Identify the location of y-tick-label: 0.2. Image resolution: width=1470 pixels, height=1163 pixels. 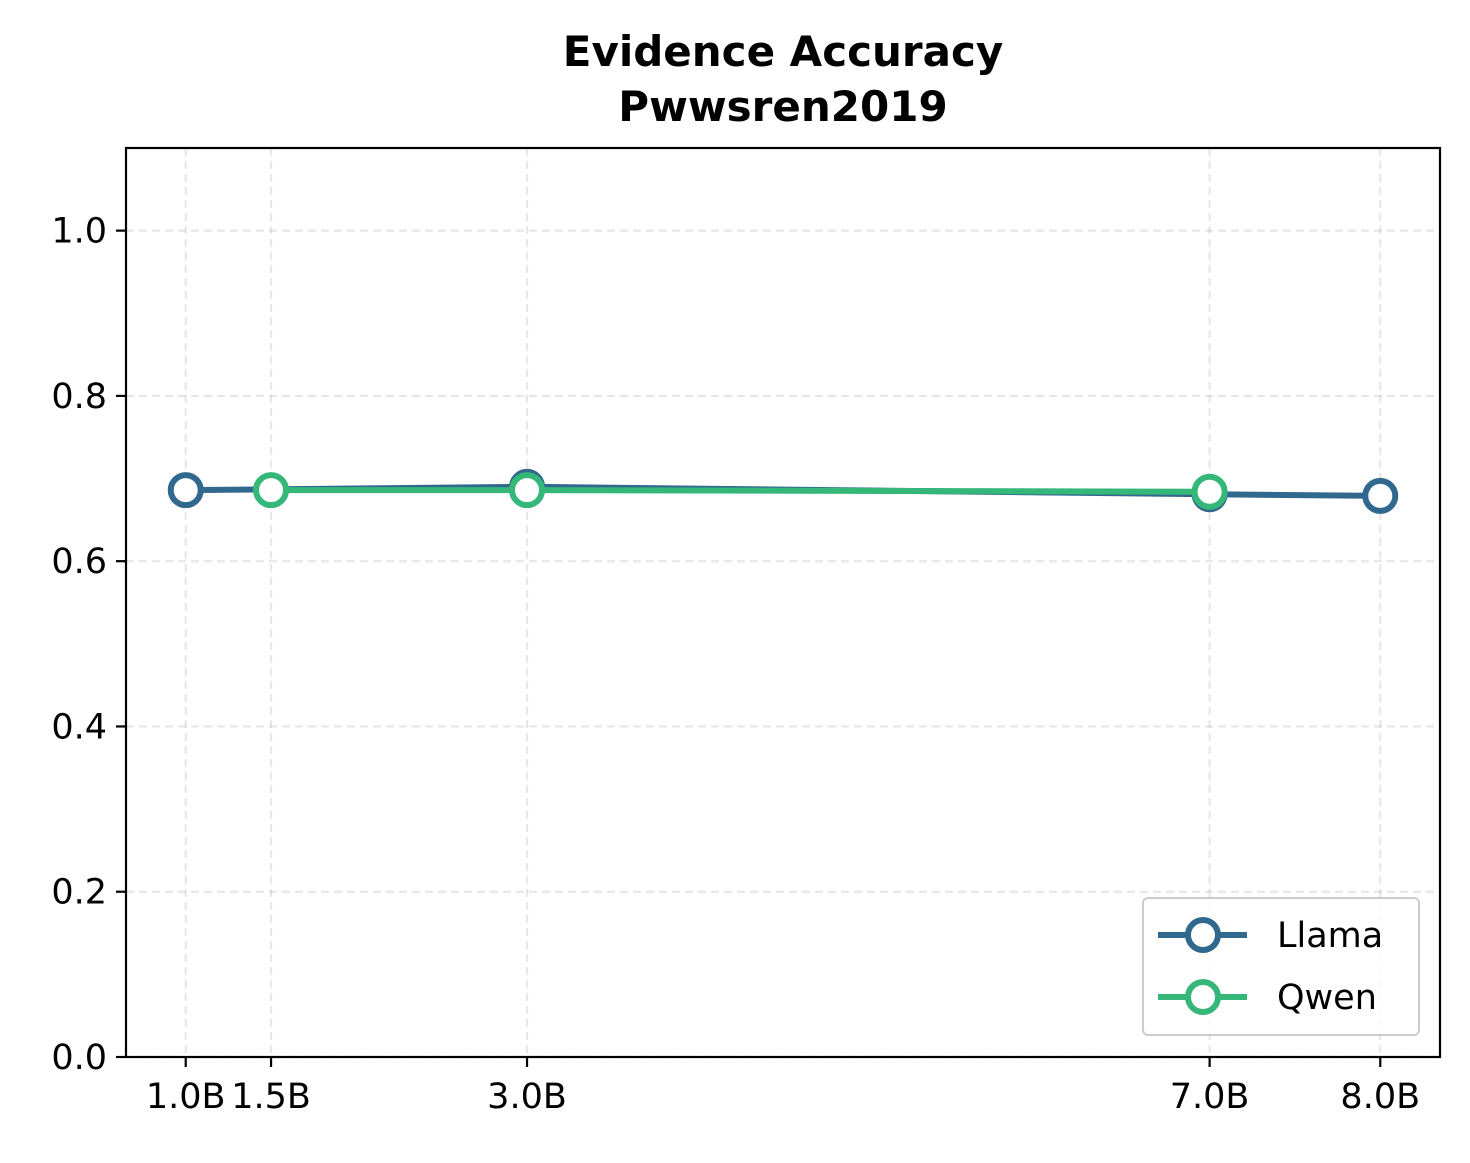
(79, 893).